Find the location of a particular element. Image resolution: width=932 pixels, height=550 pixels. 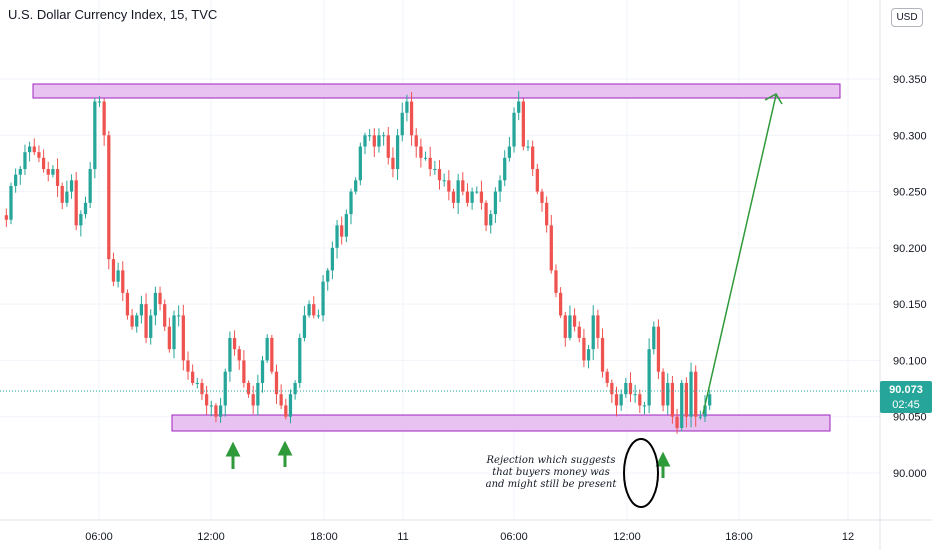

rejection-ellipse is located at coordinates (641, 473).